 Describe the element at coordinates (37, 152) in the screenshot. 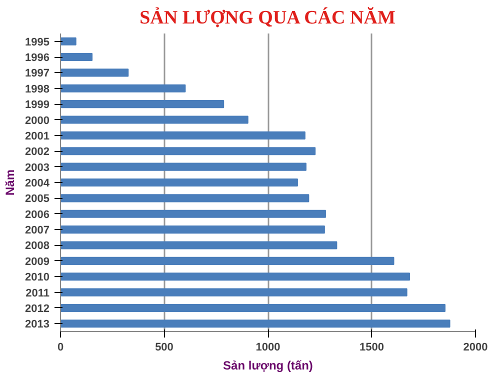

I see `y-tick-label: 2002` at that location.